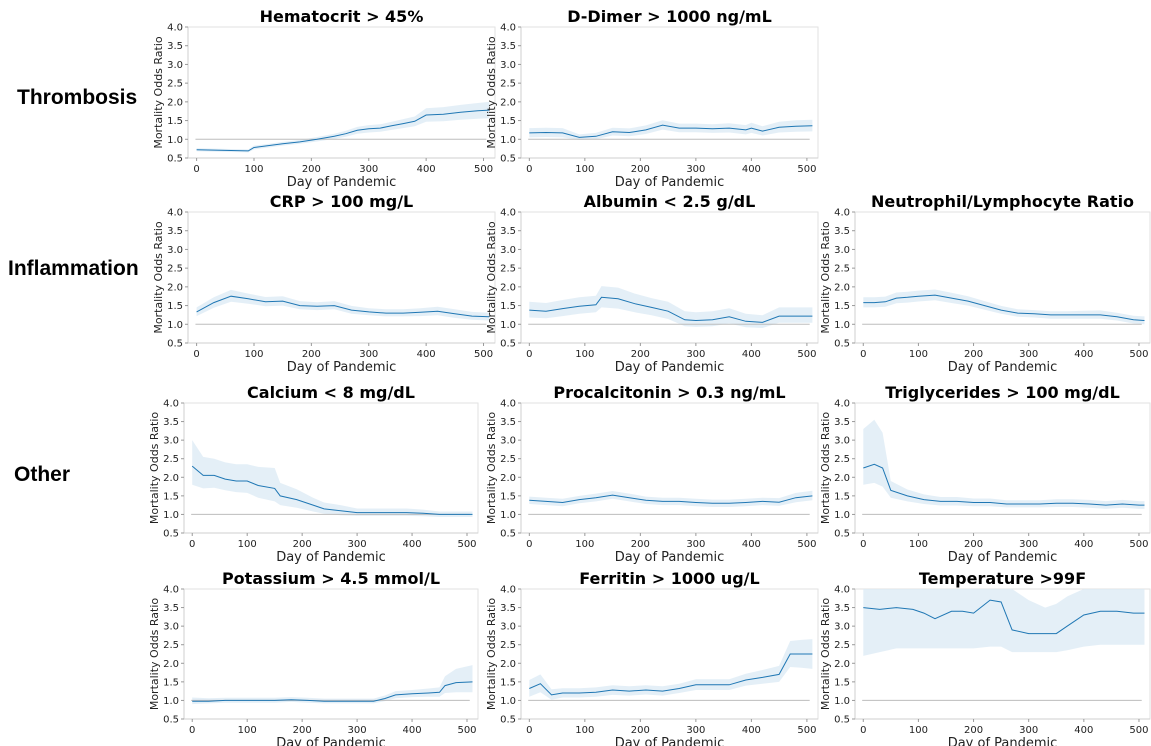  Describe the element at coordinates (669, 16) in the screenshot. I see `chart-title: D-Dimer > 1000 ng/mL` at that location.